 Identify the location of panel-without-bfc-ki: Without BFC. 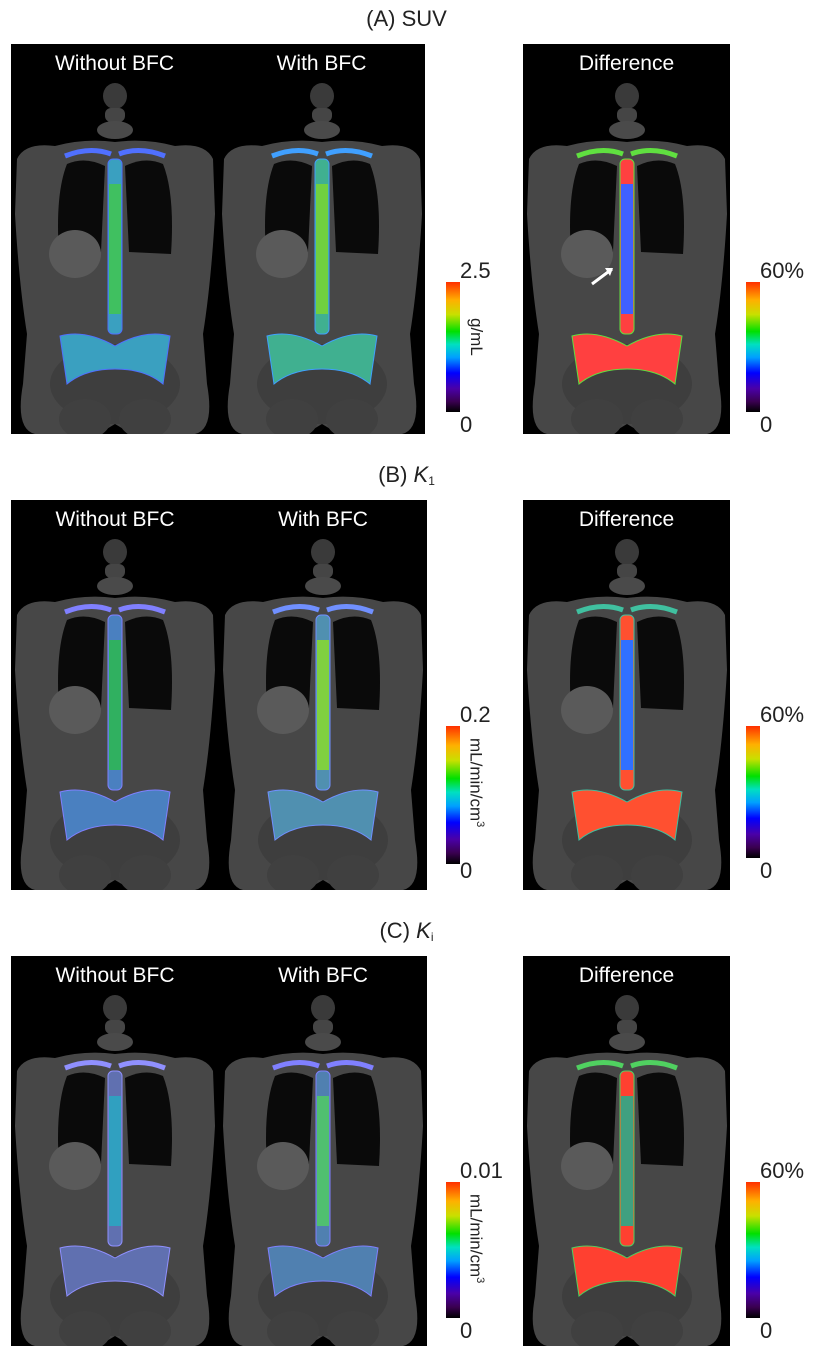
(115, 1151).